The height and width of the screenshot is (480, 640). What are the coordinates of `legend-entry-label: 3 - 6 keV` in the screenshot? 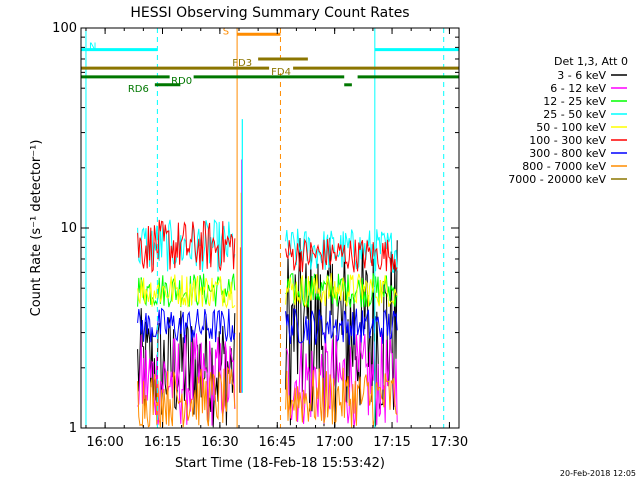 It's located at (581, 75).